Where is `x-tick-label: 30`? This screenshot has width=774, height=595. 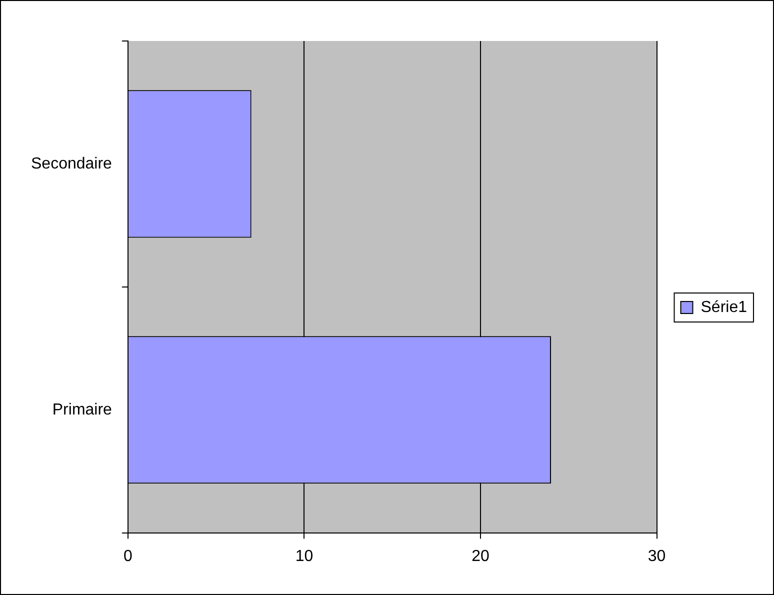
x-tick-label: 30 is located at coordinates (657, 556).